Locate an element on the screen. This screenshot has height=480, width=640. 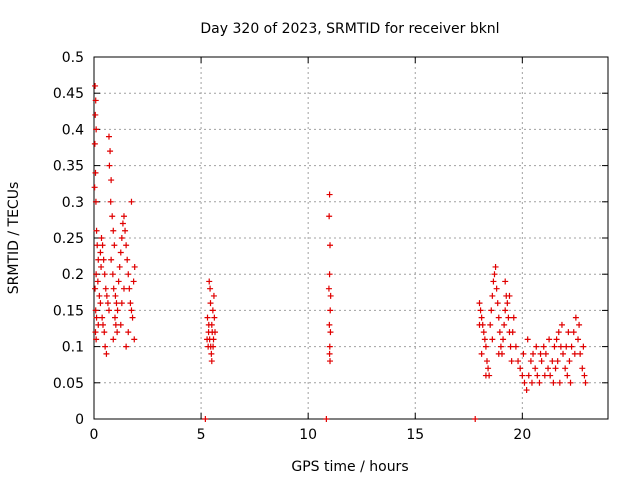
y-tick-label: 0 is located at coordinates (79, 420).